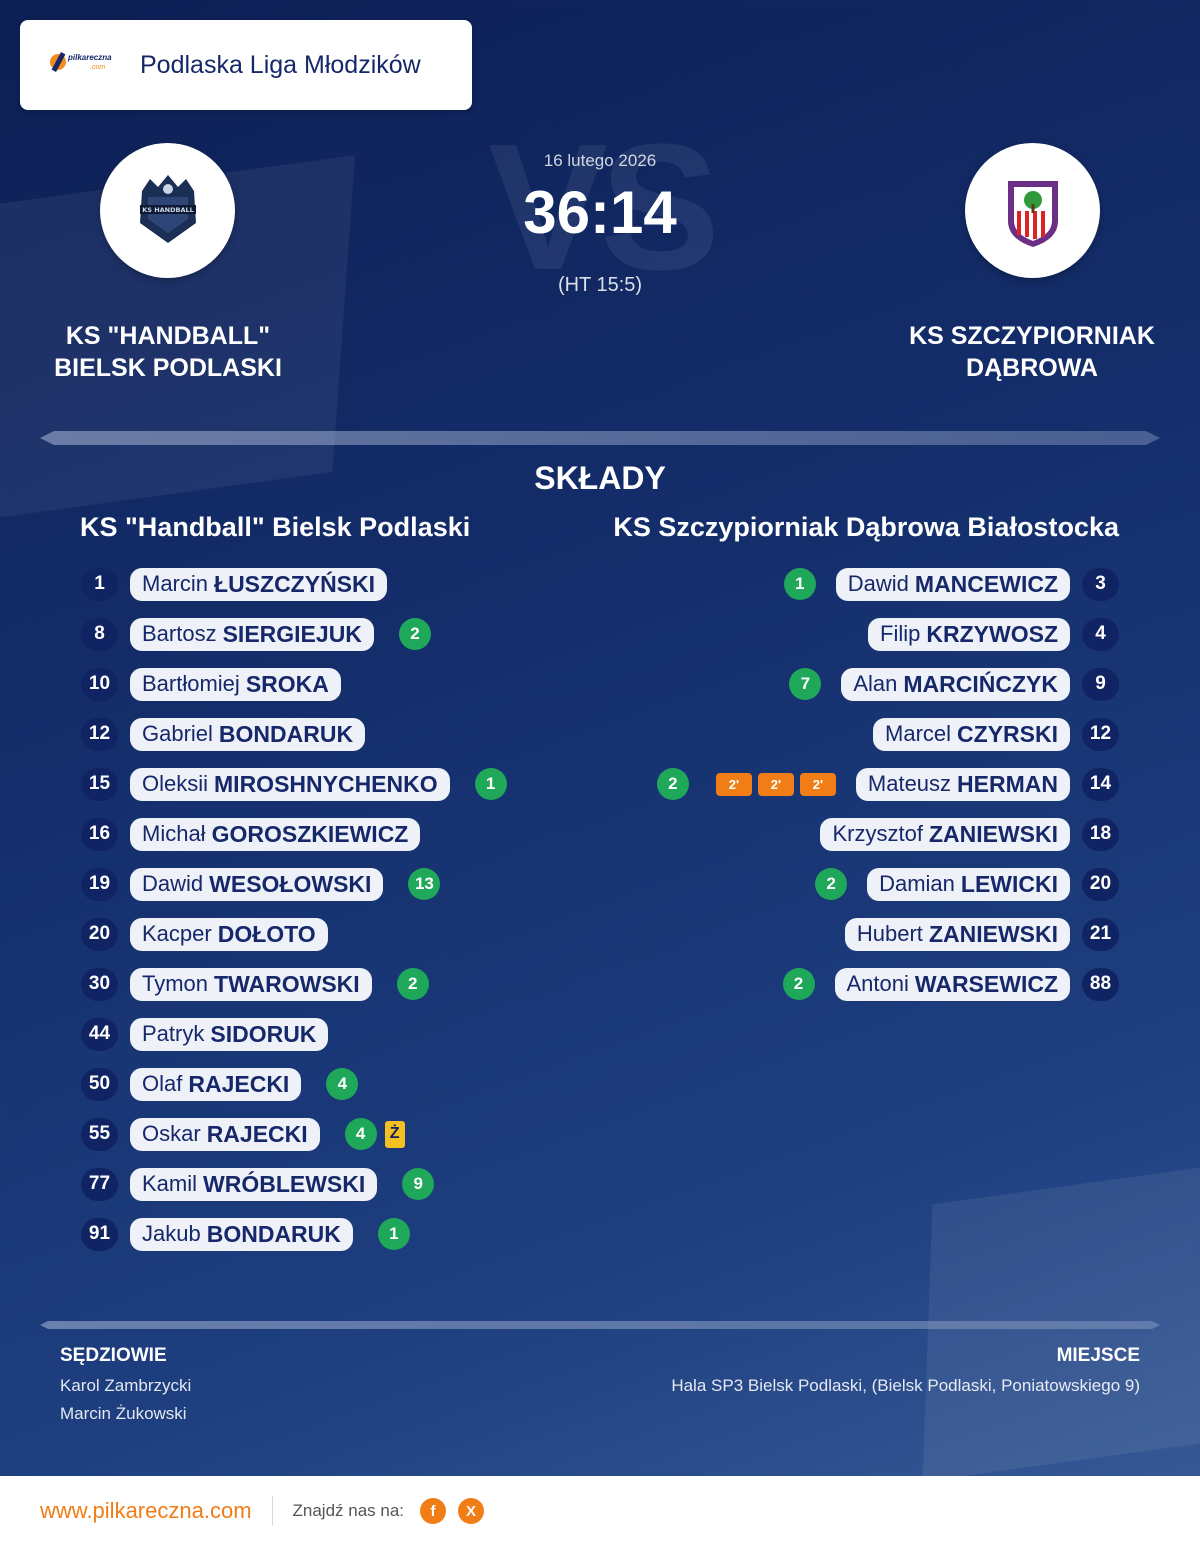 This screenshot has height=1546, width=1200. What do you see at coordinates (968, 884) in the screenshot?
I see `player-name: Damian LEWICKI` at bounding box center [968, 884].